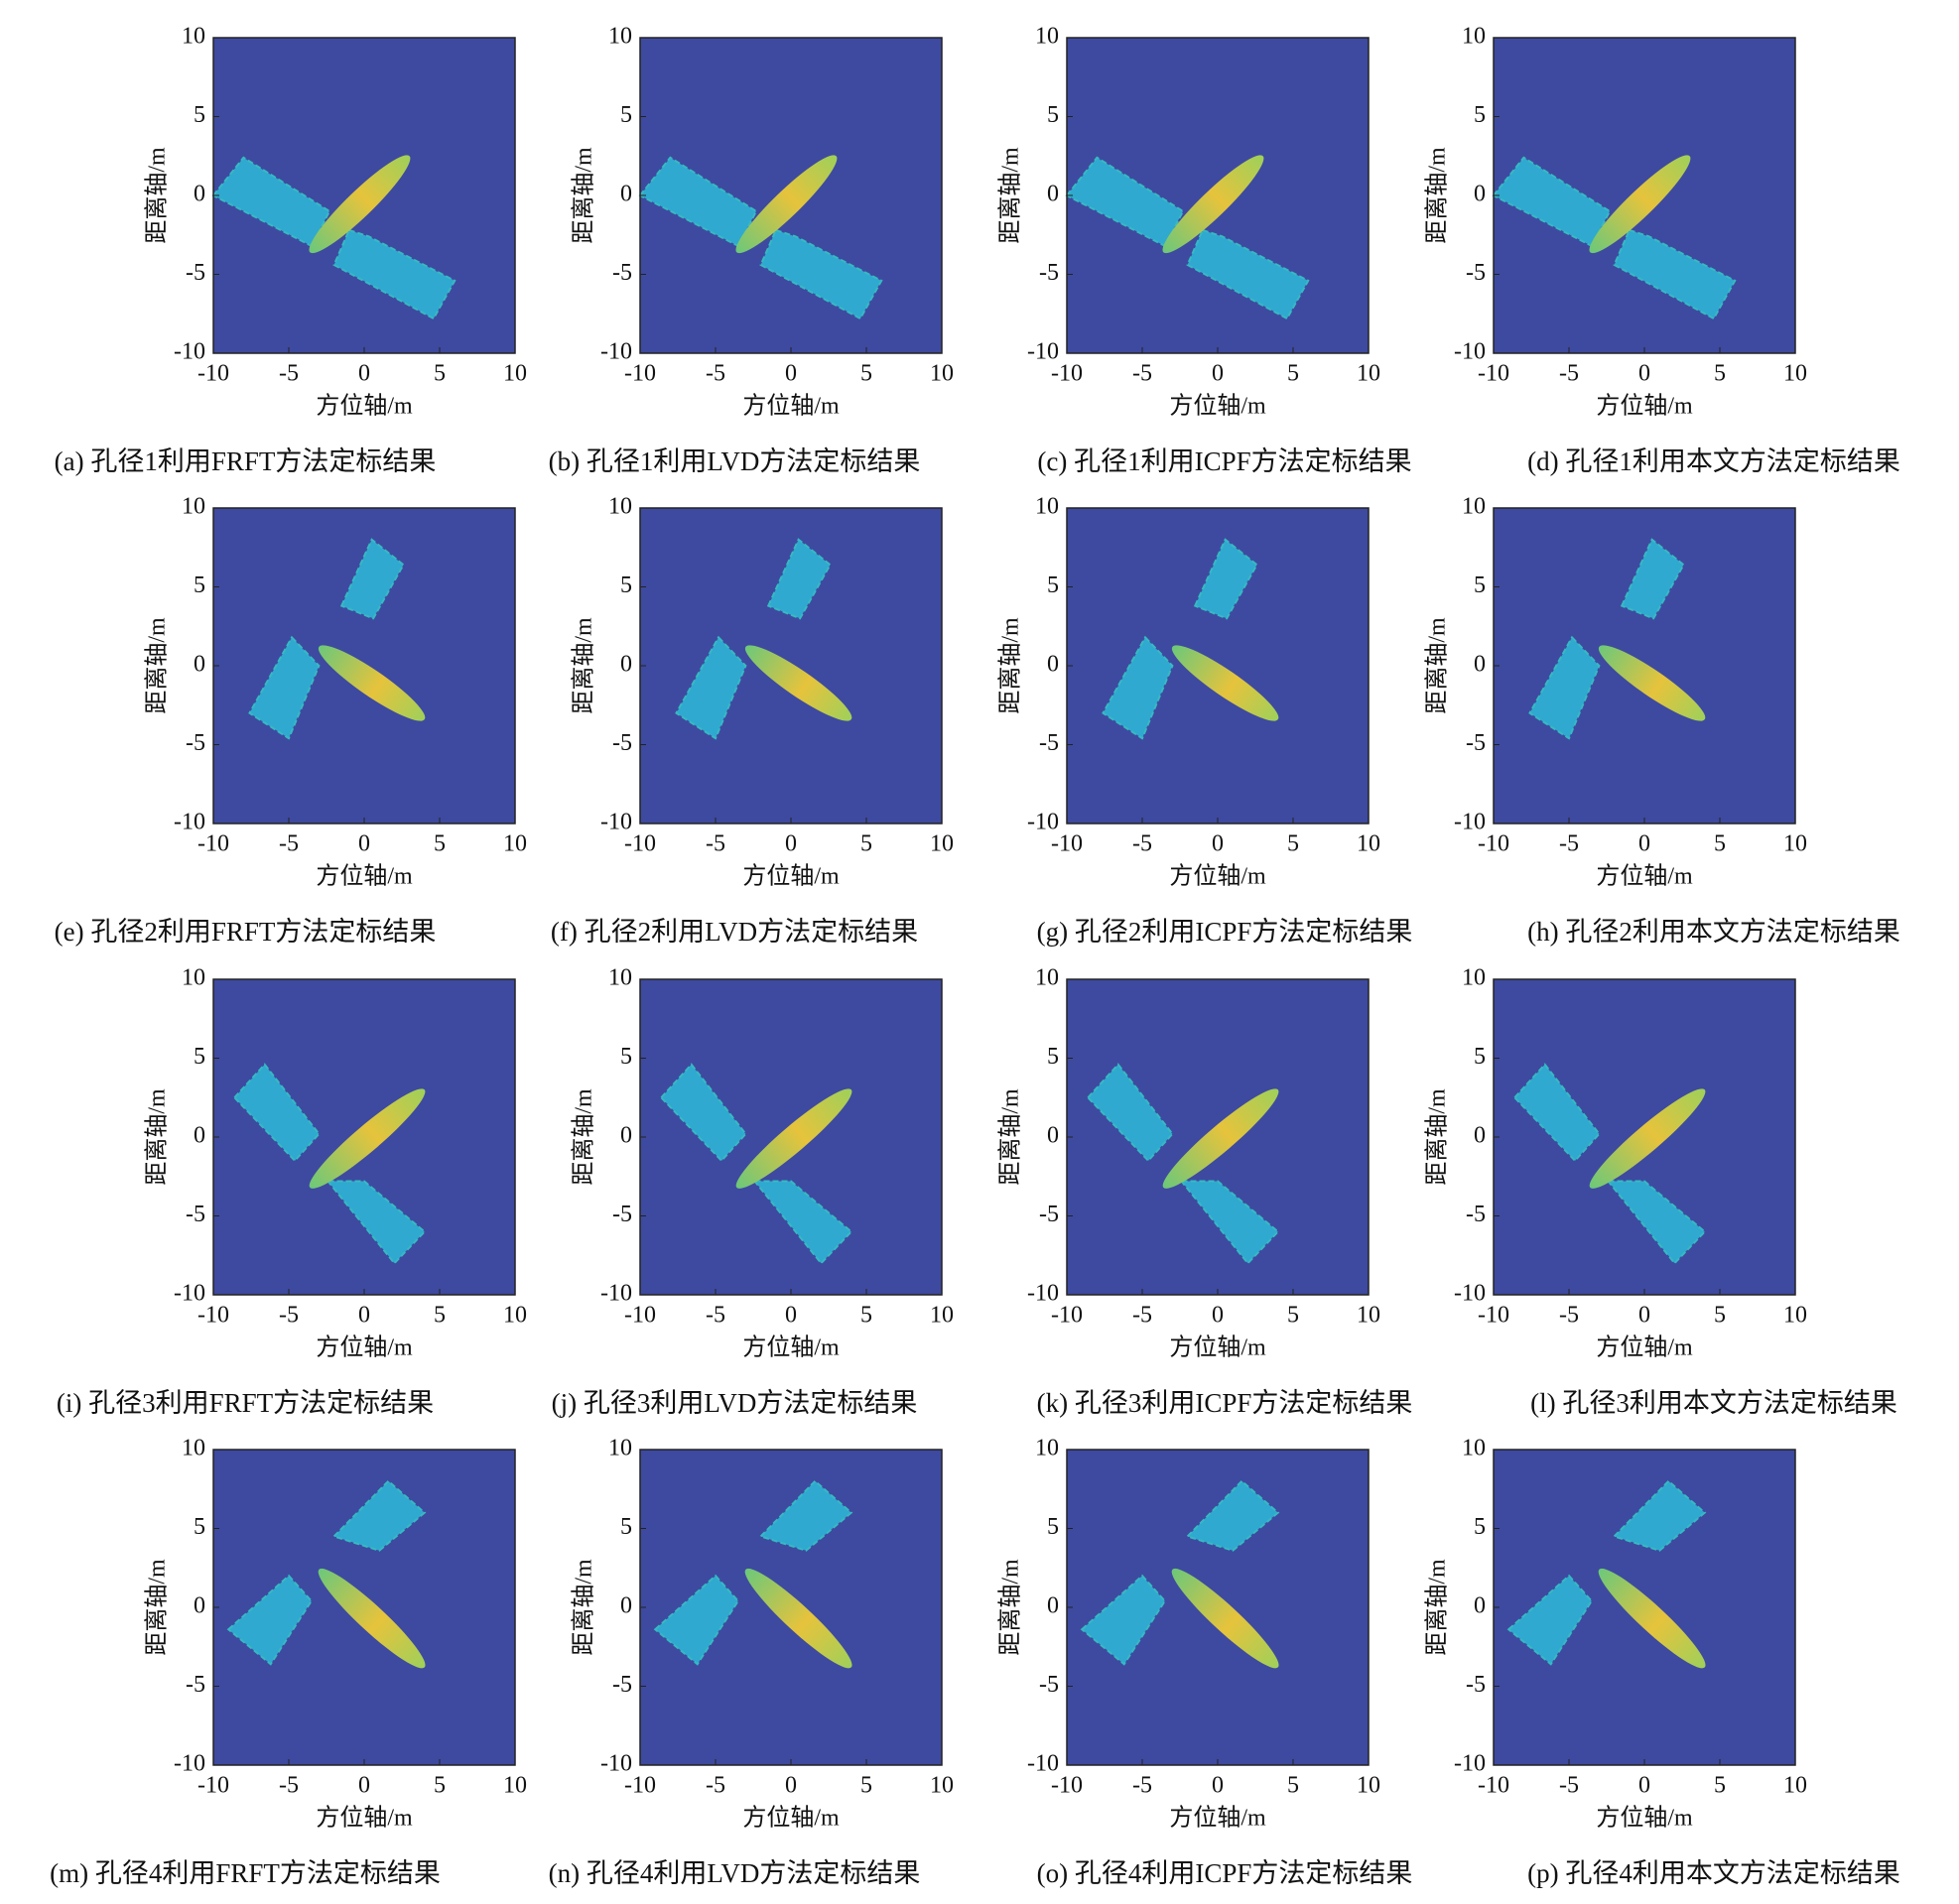 The image size is (1959, 1904). What do you see at coordinates (1225, 932) in the screenshot?
I see `caption: (g) 孔径2利用ICPF方法定标结果` at bounding box center [1225, 932].